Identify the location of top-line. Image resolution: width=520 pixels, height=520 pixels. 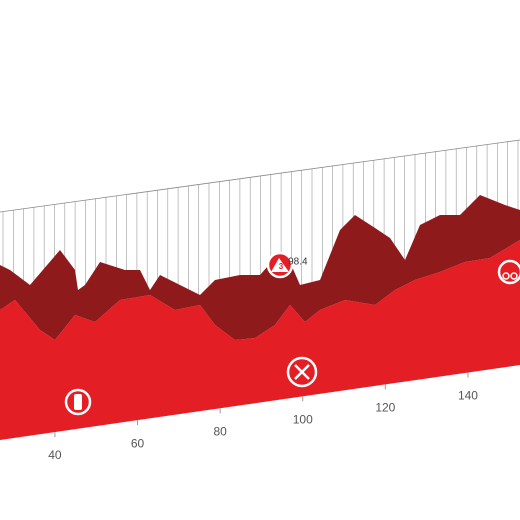
(260, 176).